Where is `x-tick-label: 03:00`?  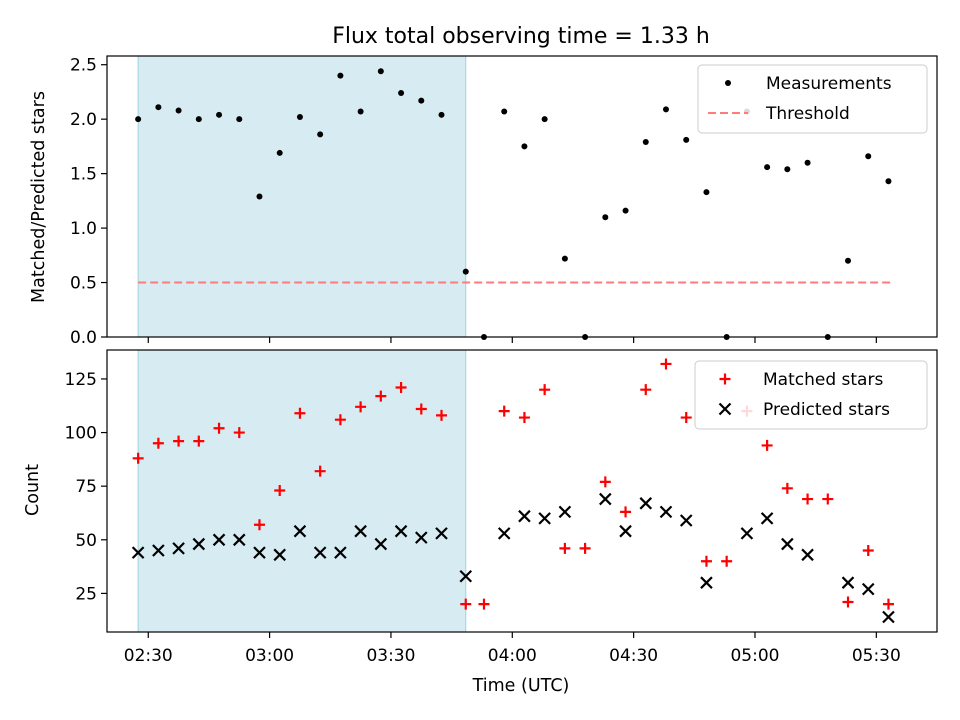
x-tick-label: 03:00 is located at coordinates (269, 656).